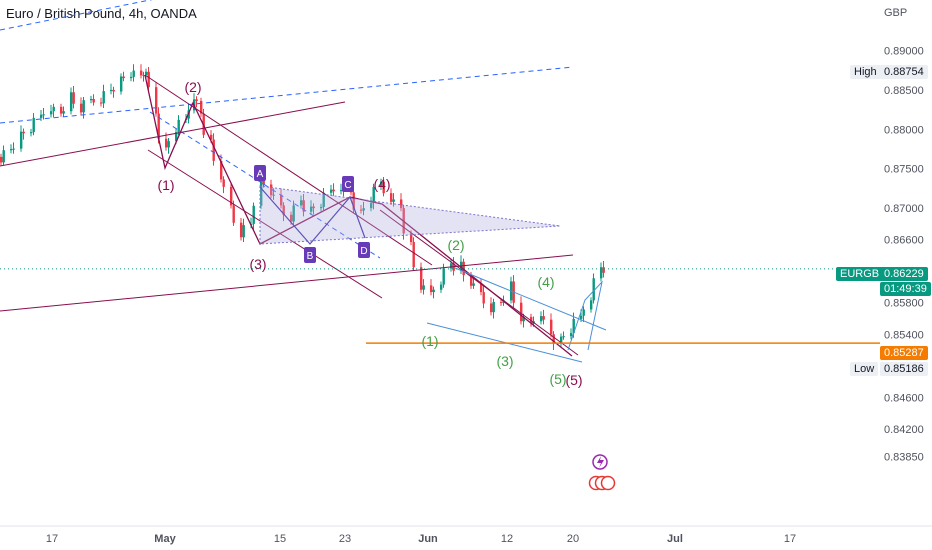 The image size is (932, 550). Describe the element at coordinates (507, 539) in the screenshot. I see `date-tick-label: 12` at that location.